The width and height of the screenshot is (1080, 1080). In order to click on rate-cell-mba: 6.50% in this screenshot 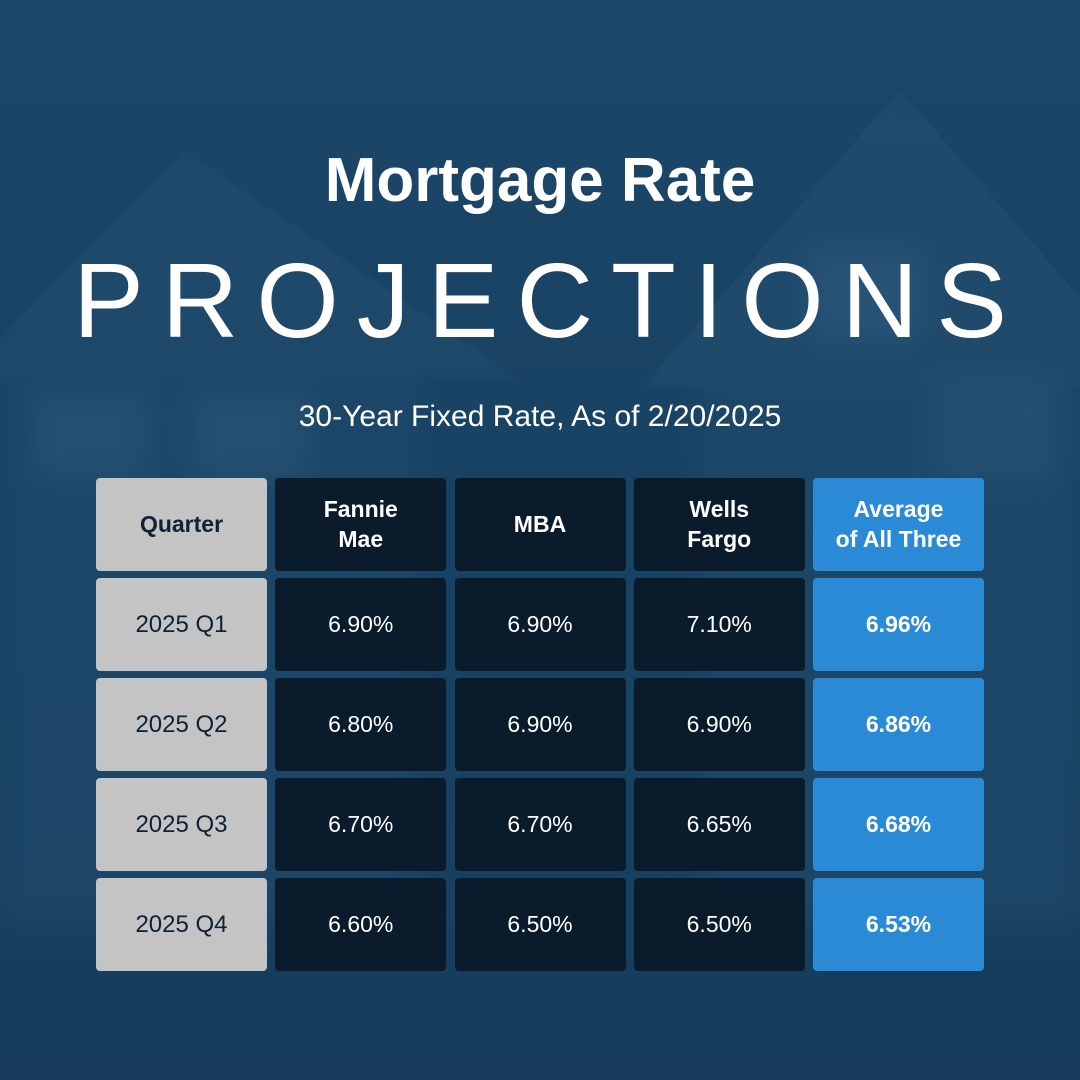, I will do `click(540, 924)`.